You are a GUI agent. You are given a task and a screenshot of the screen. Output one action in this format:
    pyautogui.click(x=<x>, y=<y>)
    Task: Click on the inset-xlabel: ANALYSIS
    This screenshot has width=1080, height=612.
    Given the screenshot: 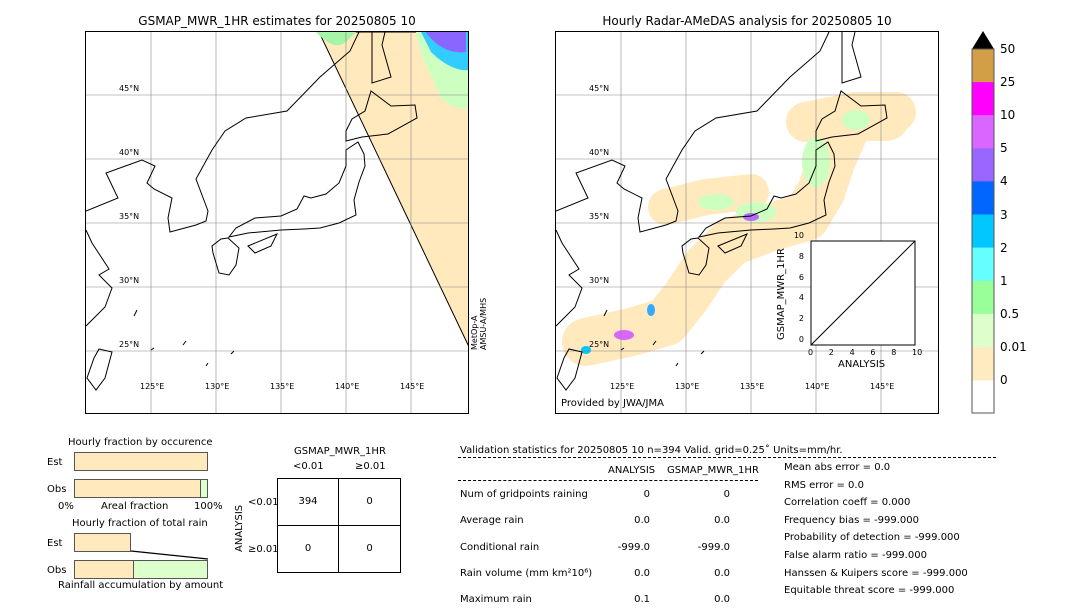 What is the action you would take?
    pyautogui.click(x=862, y=364)
    